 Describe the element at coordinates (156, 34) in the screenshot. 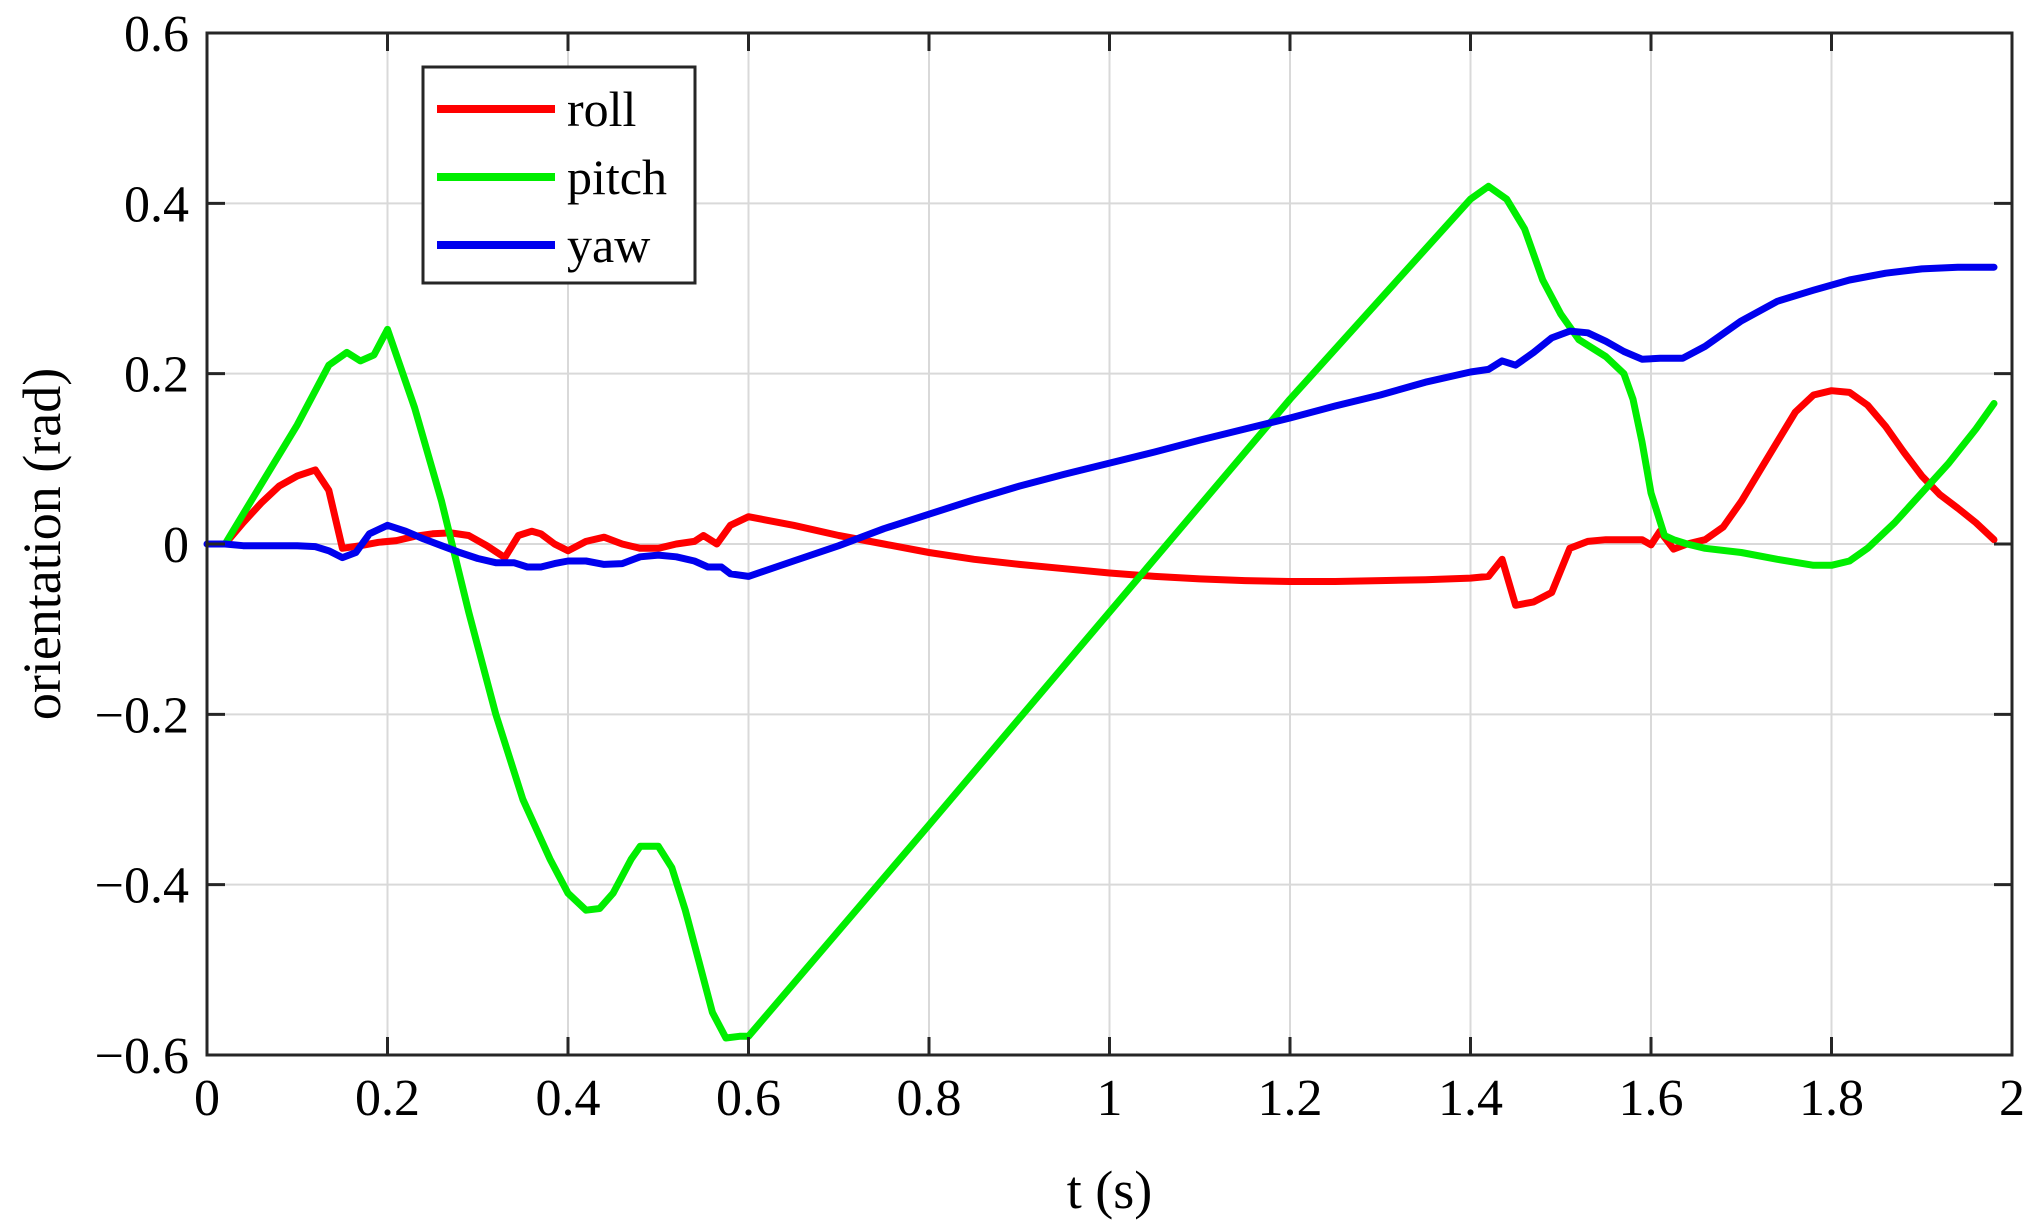

I see `y-tick-label: 0.6` at that location.